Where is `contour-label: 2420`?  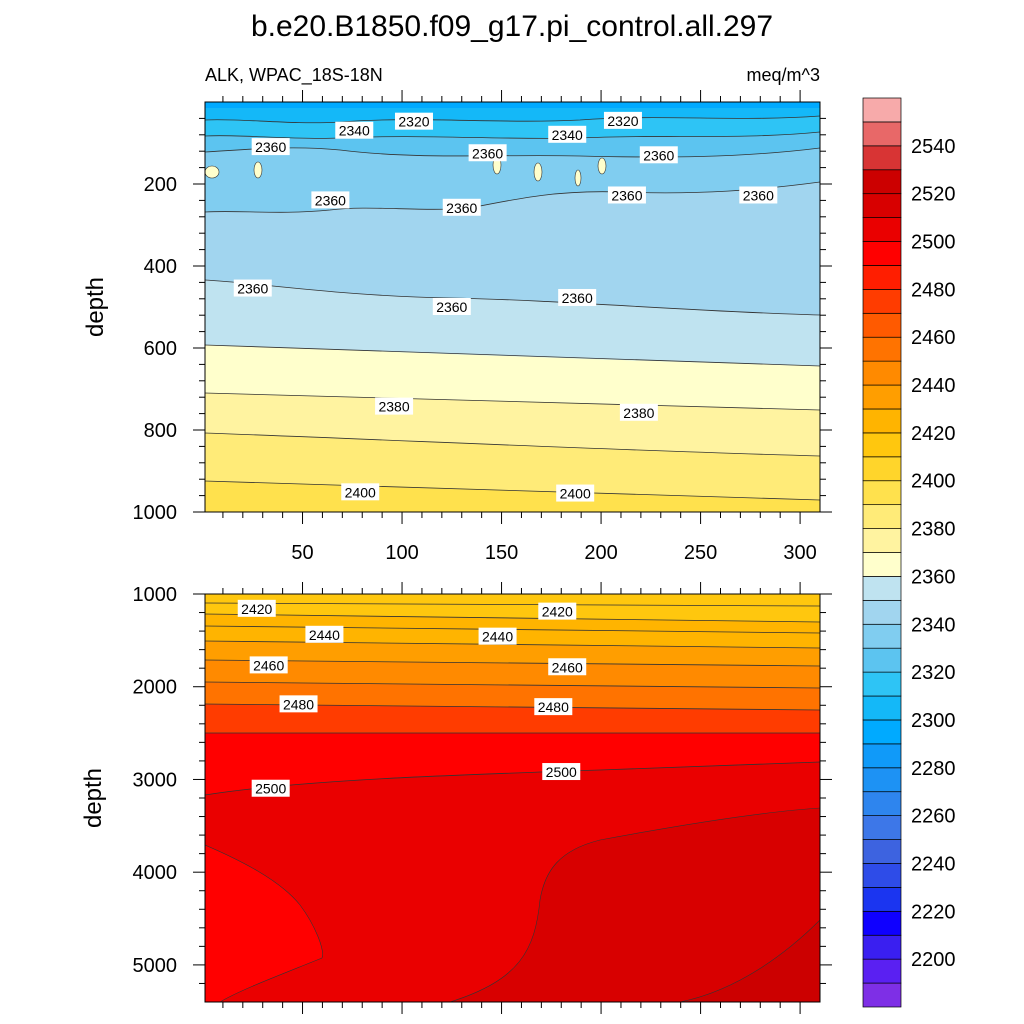
contour-label: 2420 is located at coordinates (256, 609).